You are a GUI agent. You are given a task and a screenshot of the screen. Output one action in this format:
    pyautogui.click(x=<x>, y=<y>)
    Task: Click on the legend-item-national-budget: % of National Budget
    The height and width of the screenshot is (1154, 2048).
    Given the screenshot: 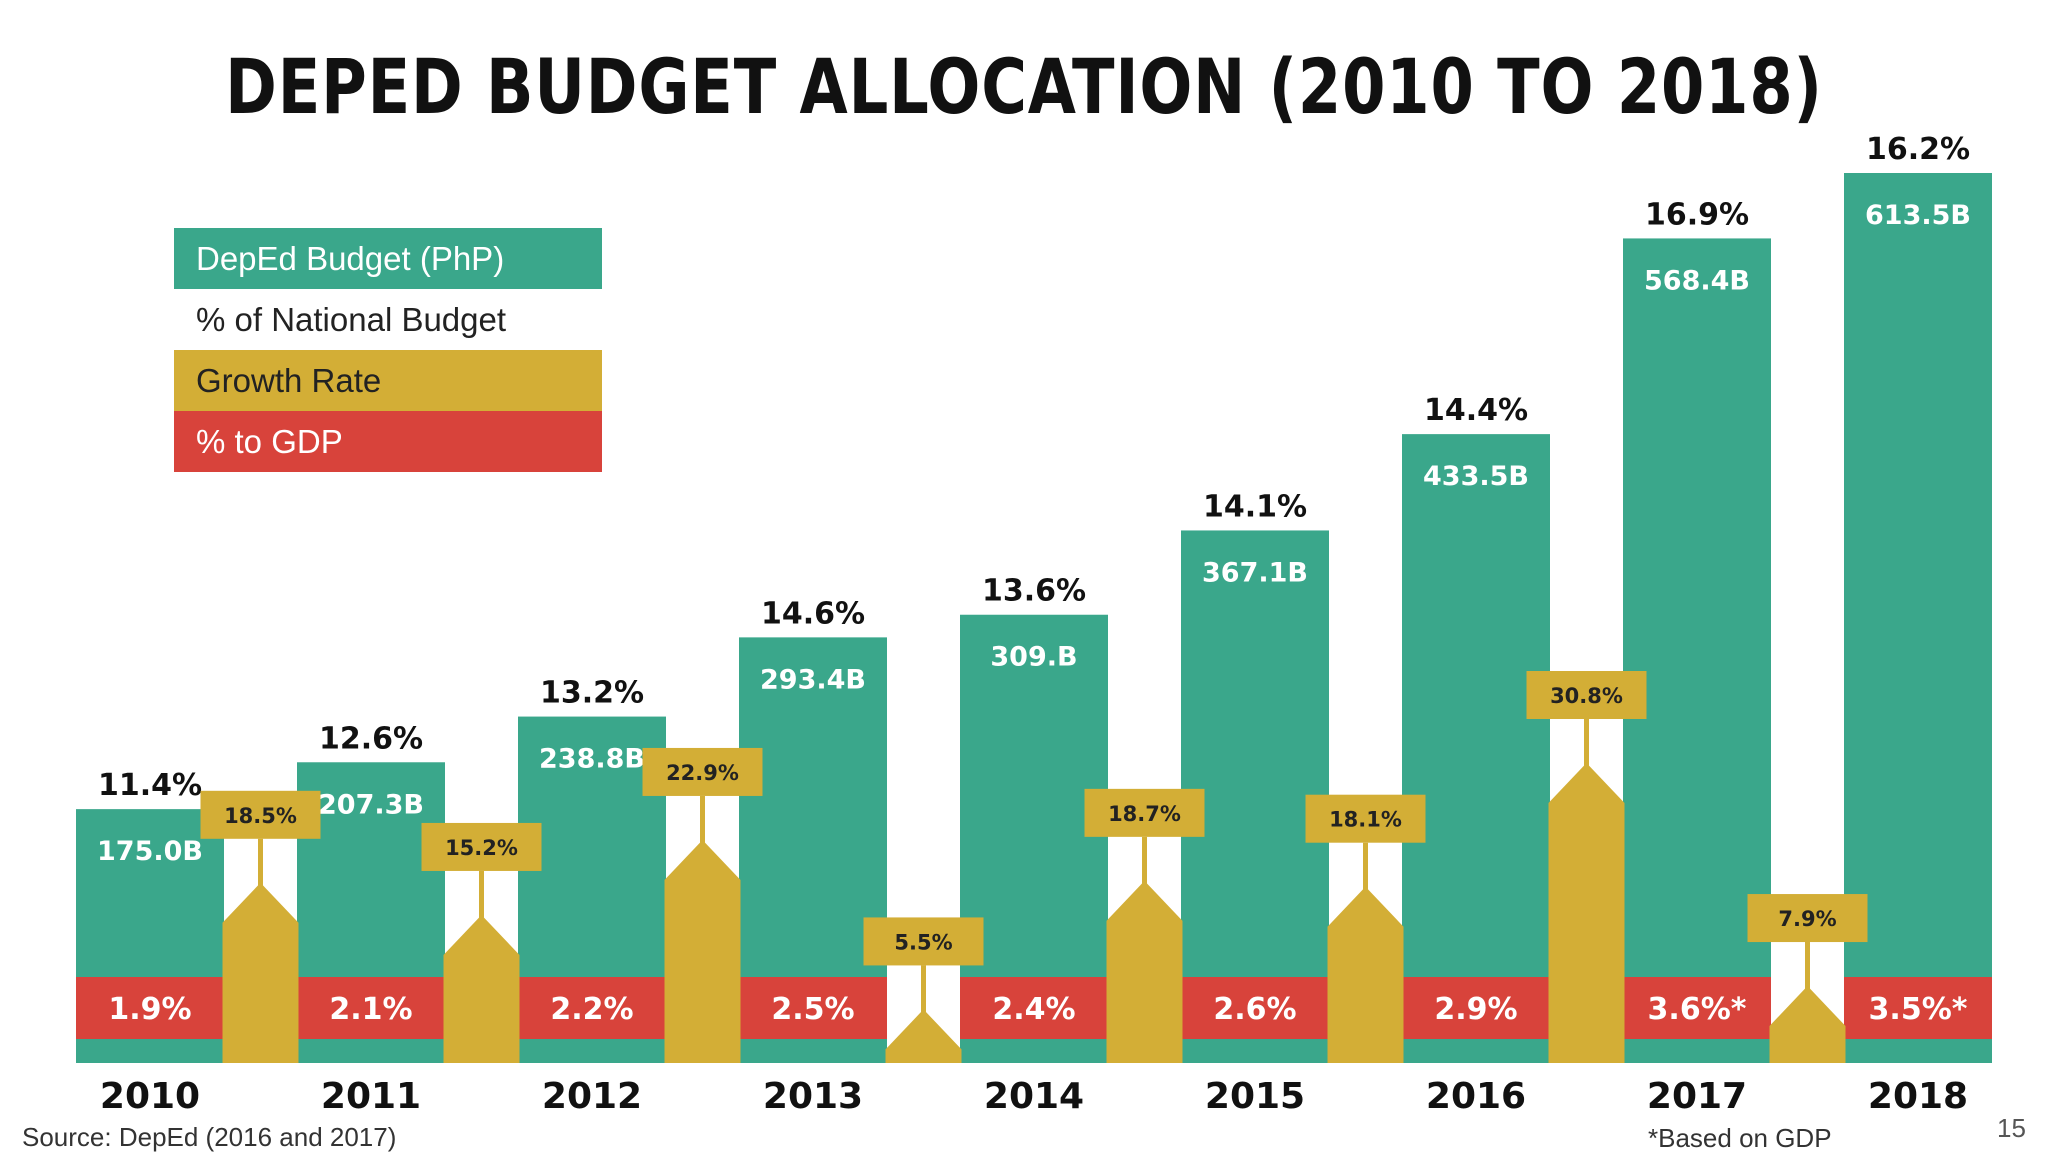 What is the action you would take?
    pyautogui.click(x=388, y=319)
    